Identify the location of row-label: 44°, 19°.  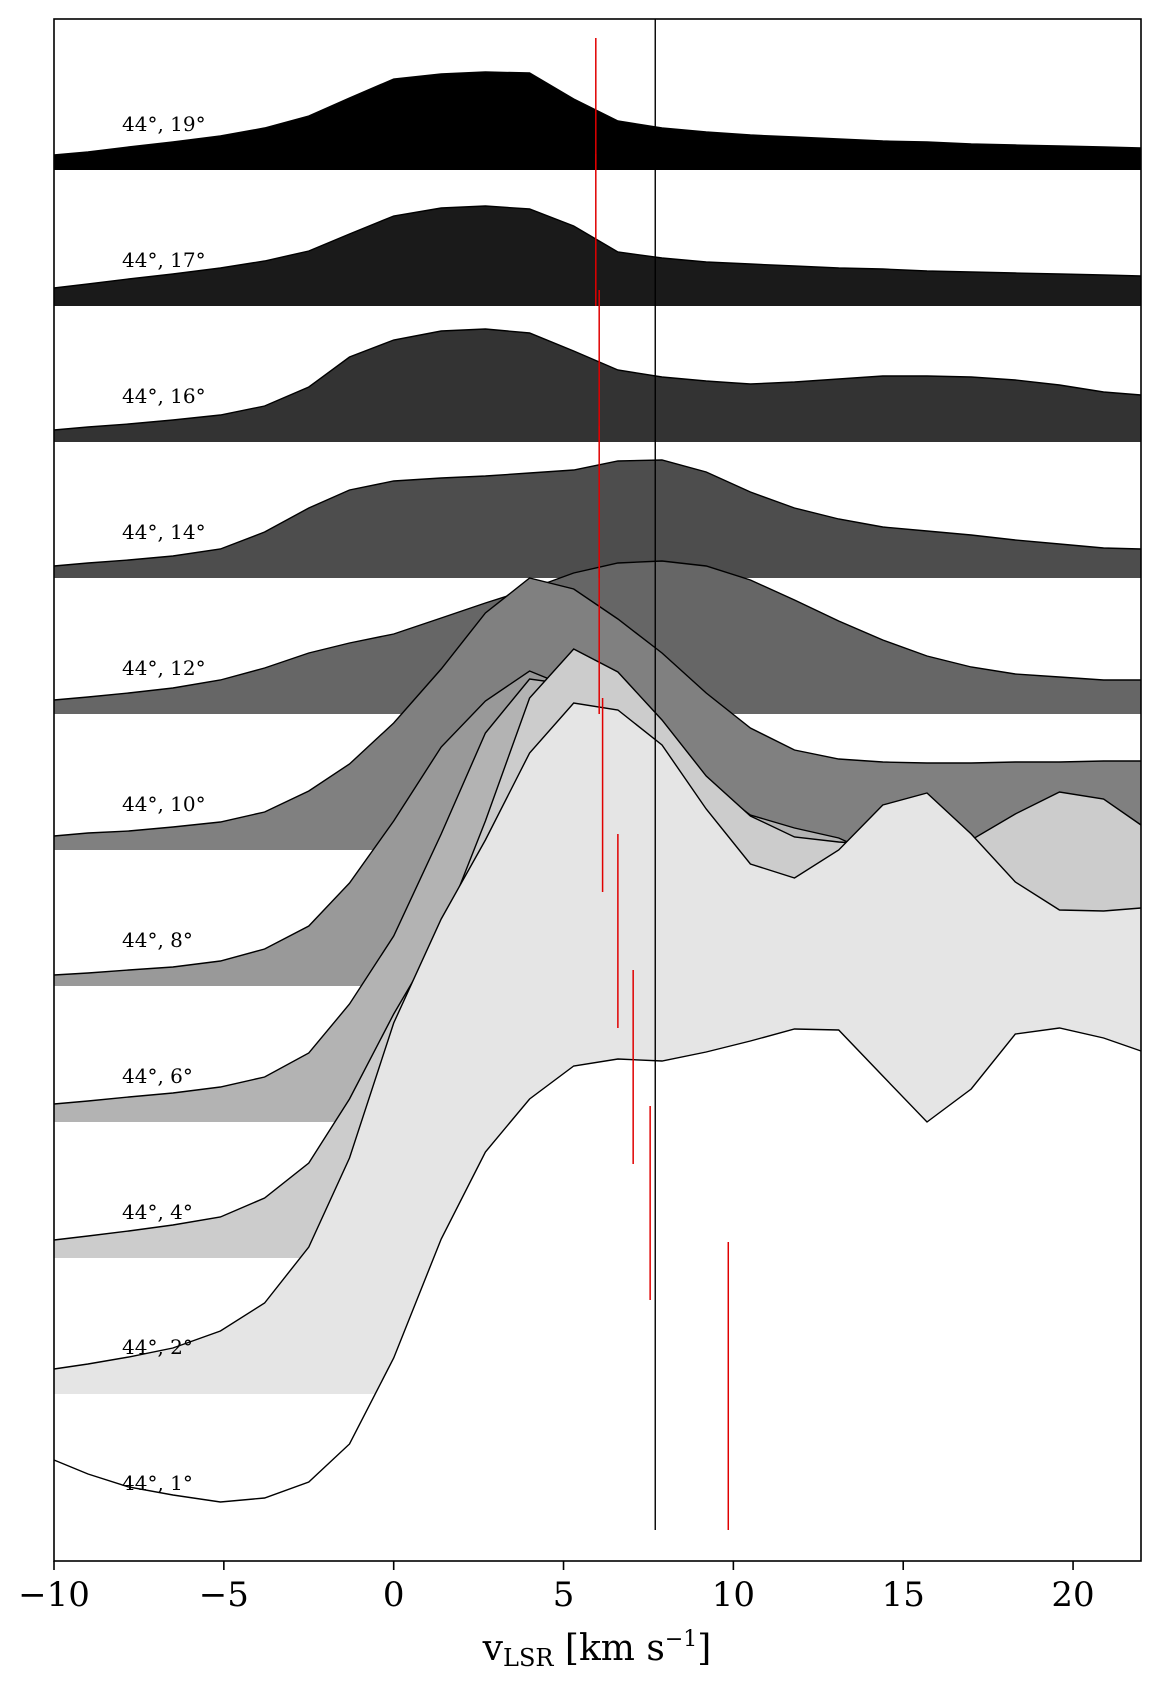
(164, 124).